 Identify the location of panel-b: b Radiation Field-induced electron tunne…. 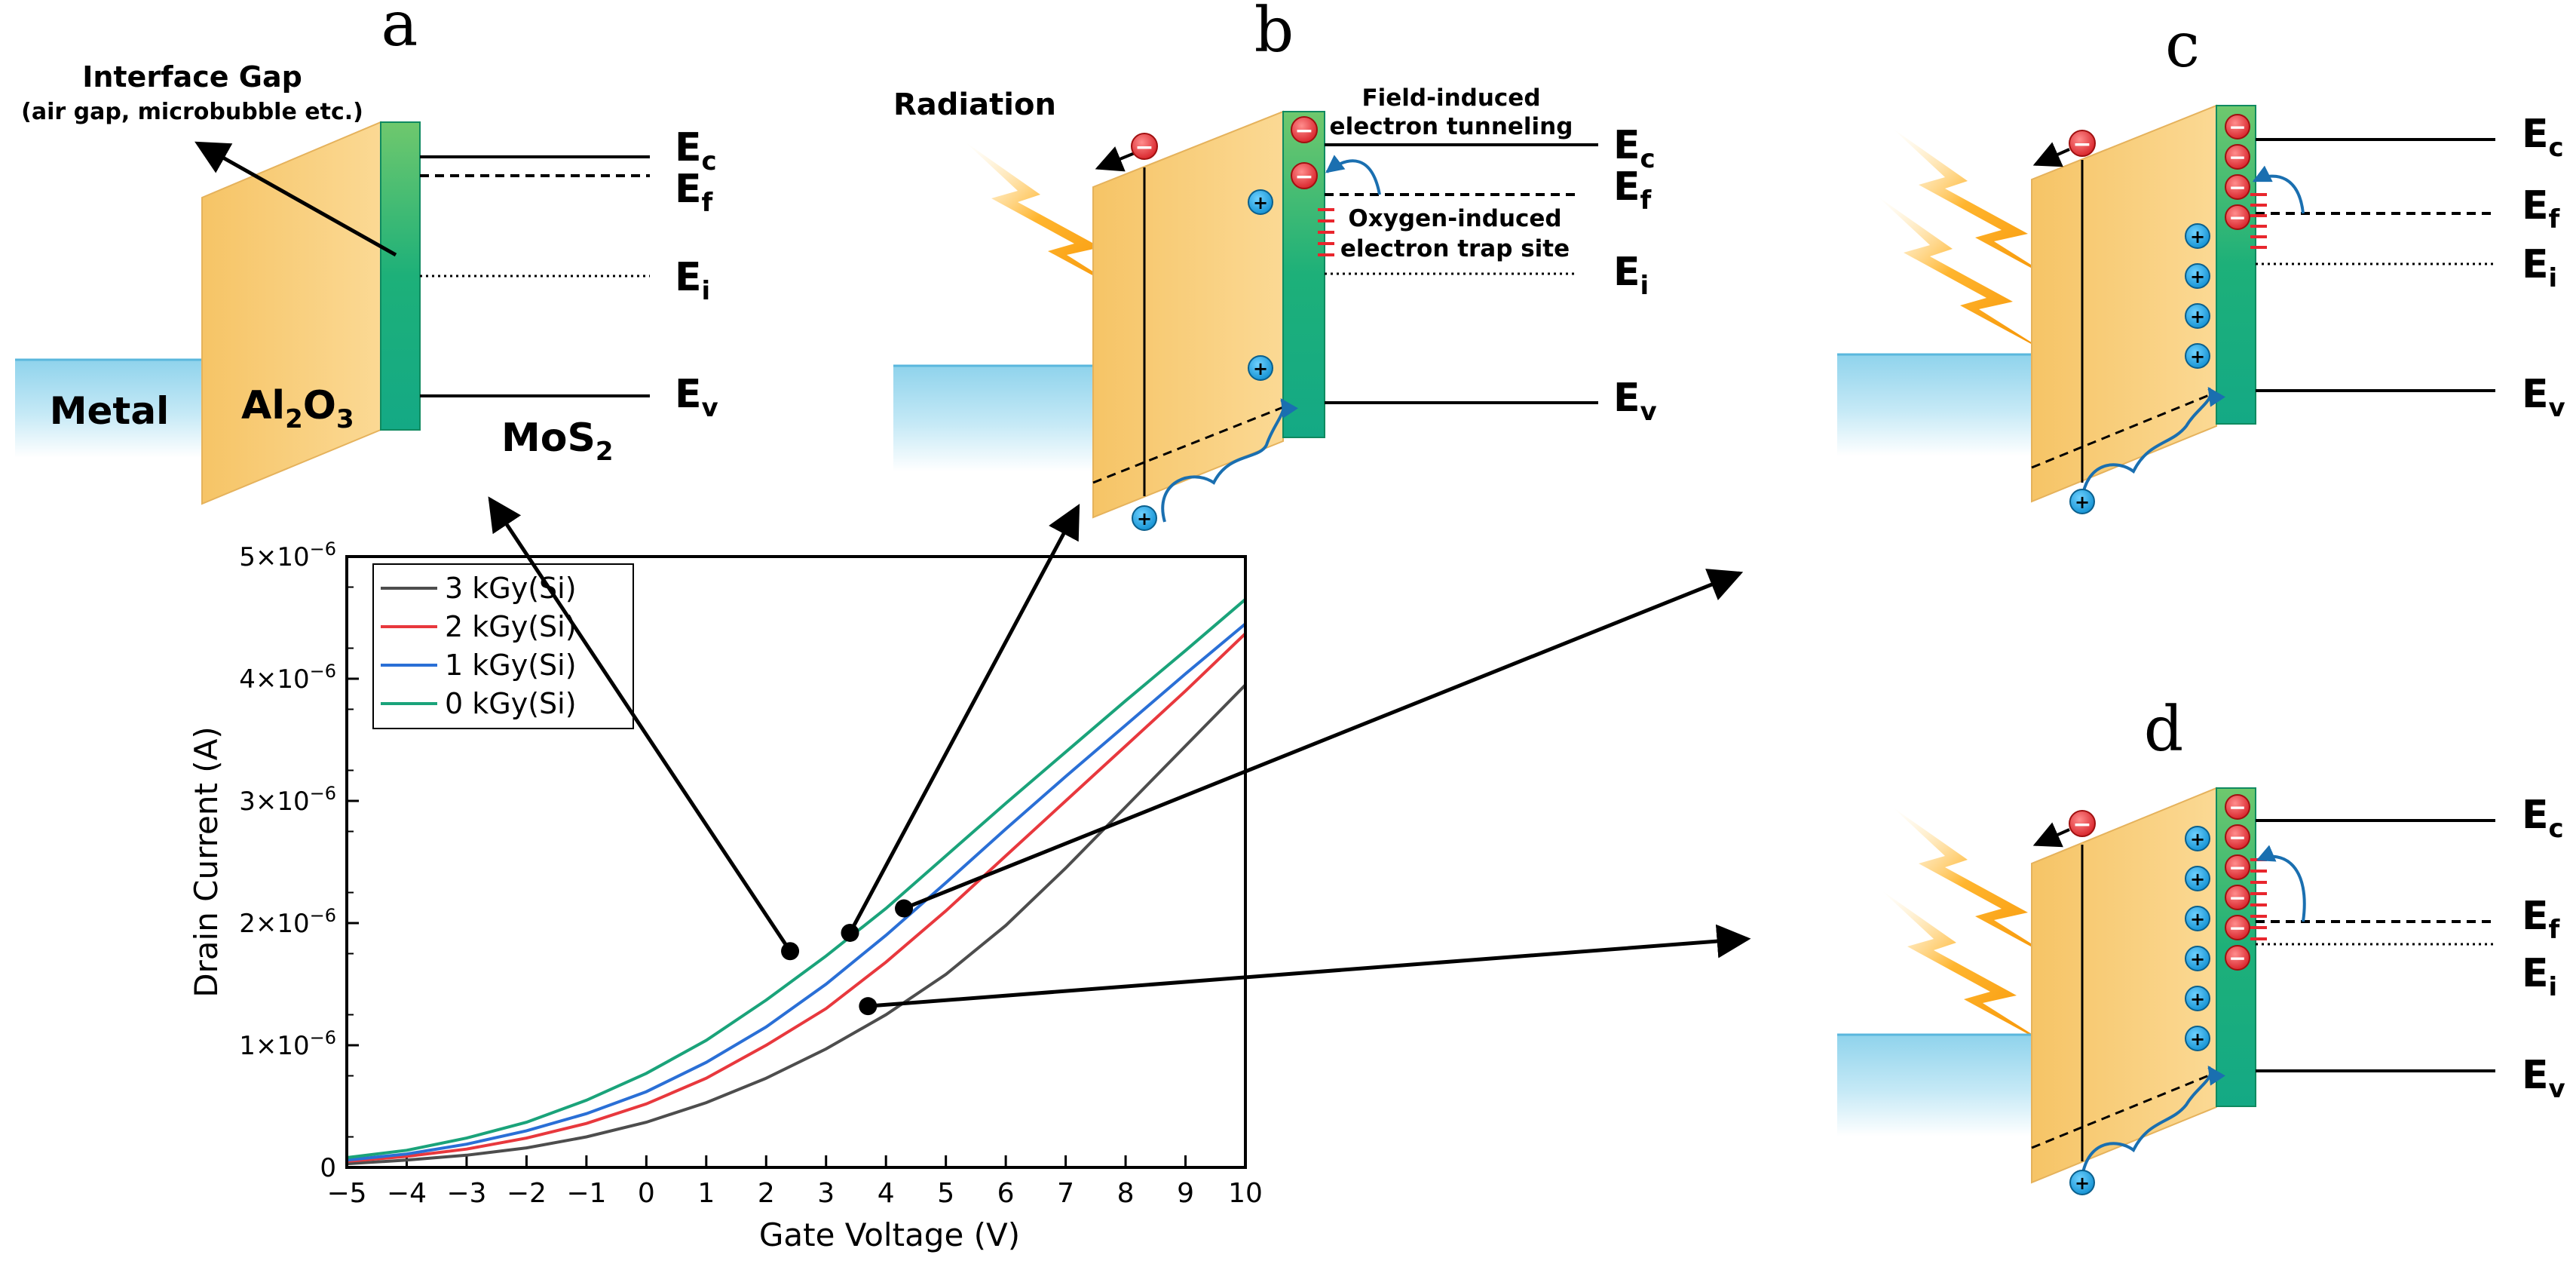
(1275, 265).